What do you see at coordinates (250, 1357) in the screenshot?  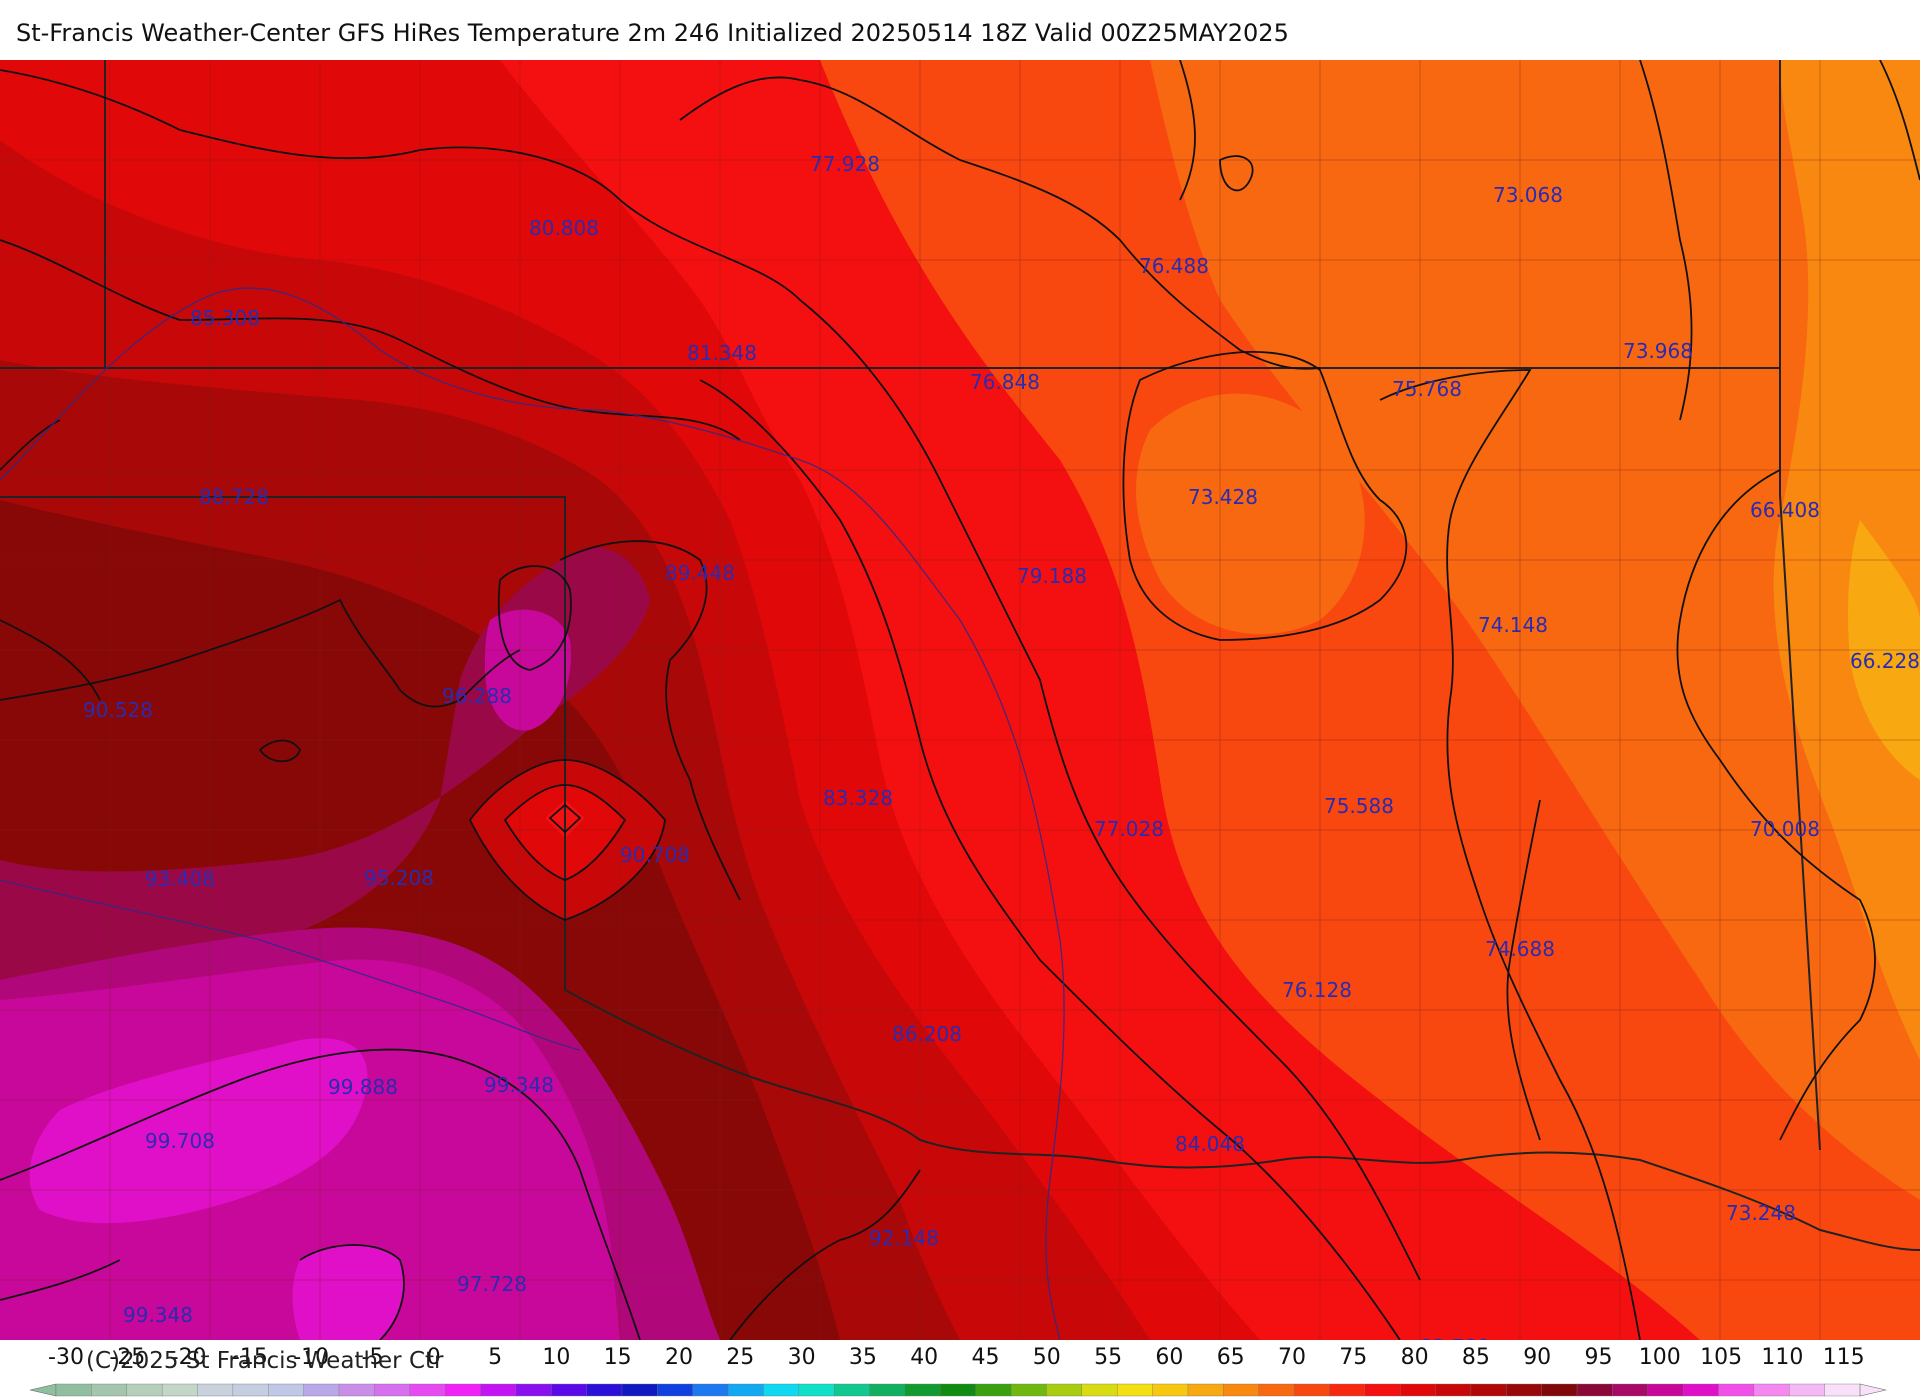 I see `colorbar-tick-label: -15` at bounding box center [250, 1357].